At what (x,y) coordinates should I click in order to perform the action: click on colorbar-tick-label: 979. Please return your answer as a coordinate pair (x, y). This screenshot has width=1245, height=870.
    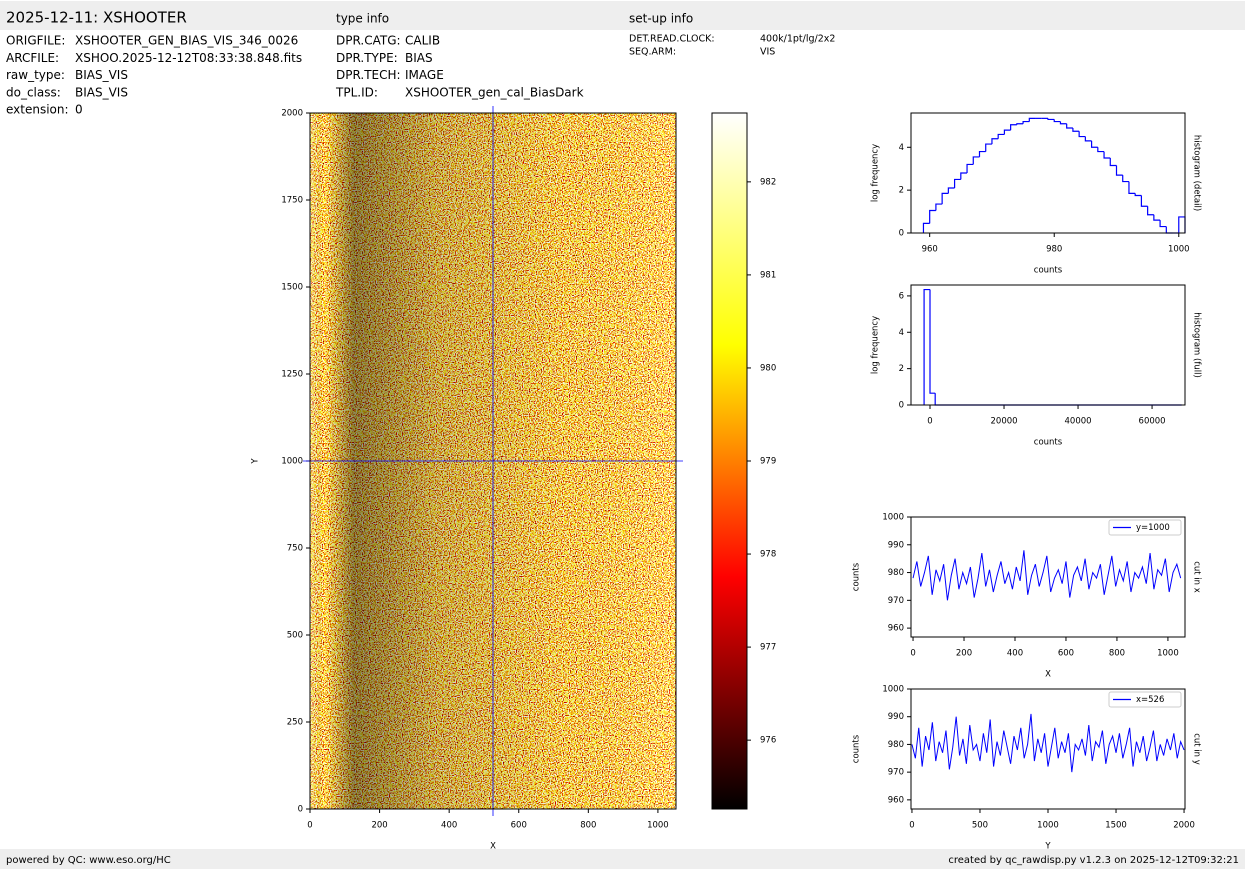
    Looking at the image, I should click on (768, 462).